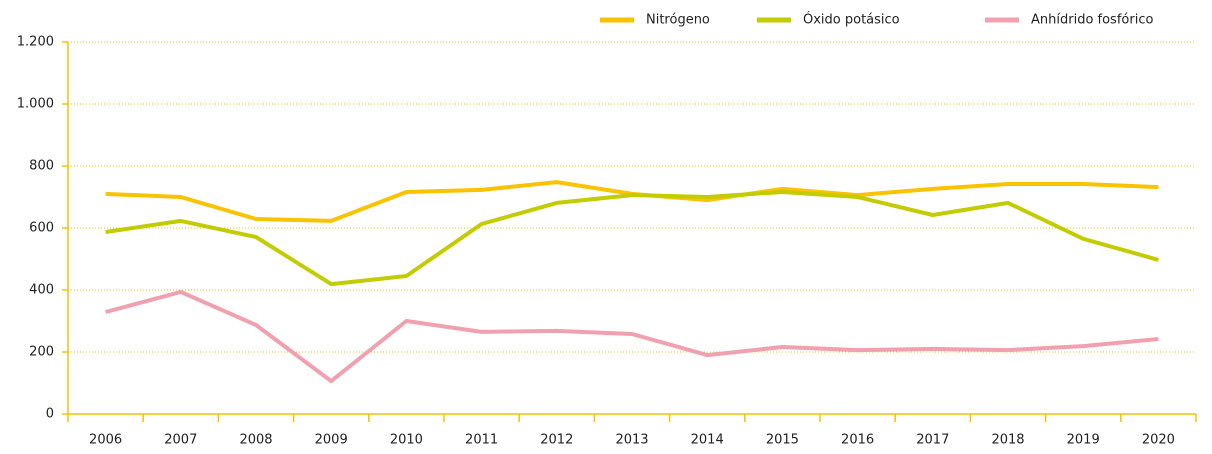 The image size is (1212, 454). Describe the element at coordinates (632, 201) in the screenshot. I see `series-line` at that location.